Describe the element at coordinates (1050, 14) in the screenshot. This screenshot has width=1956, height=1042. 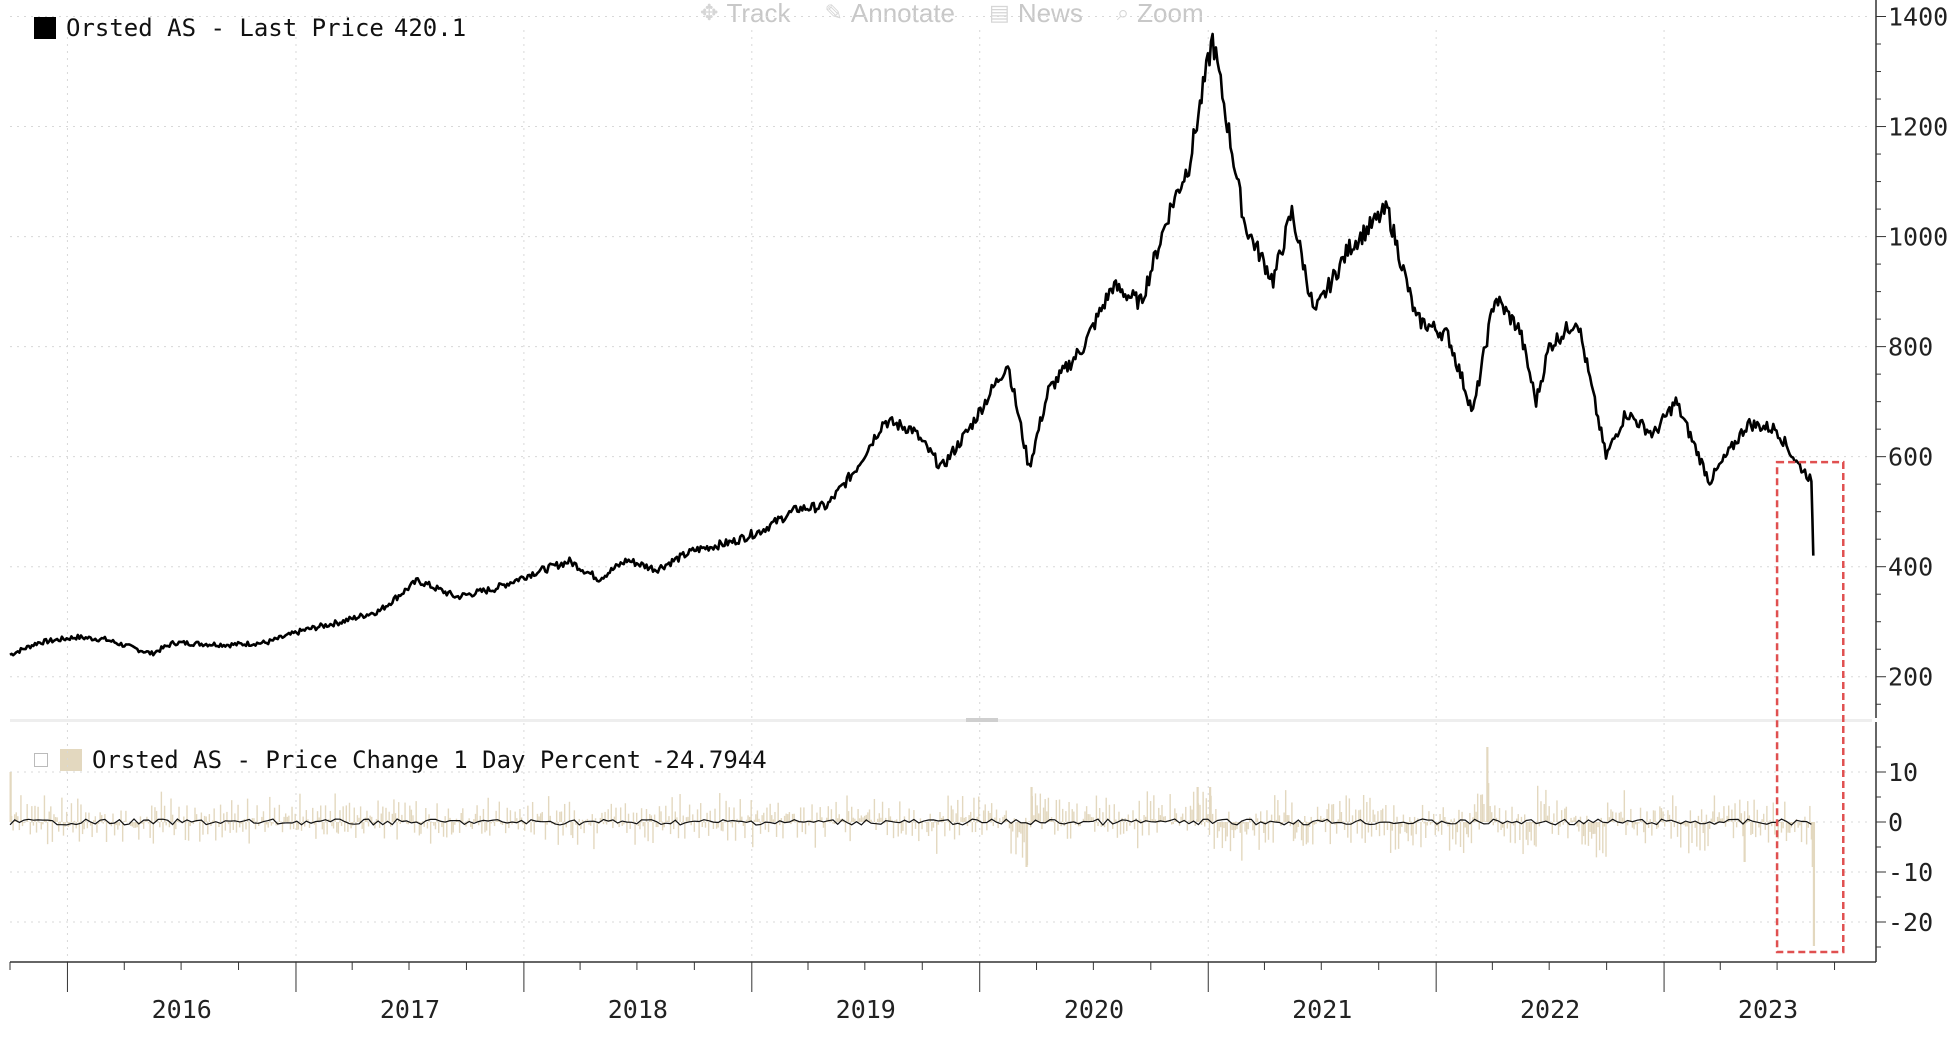
I see `news-label: News` at that location.